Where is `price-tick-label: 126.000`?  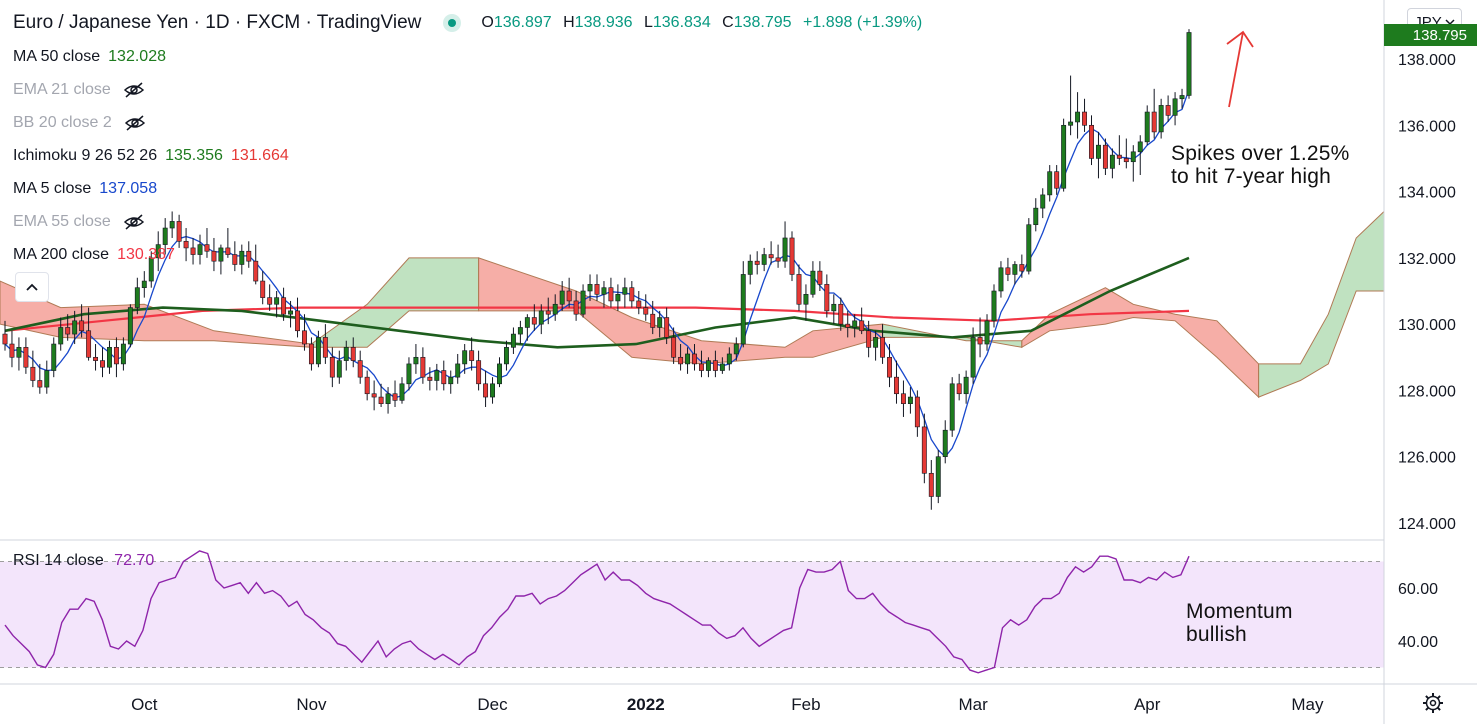 price-tick-label: 126.000 is located at coordinates (1427, 458).